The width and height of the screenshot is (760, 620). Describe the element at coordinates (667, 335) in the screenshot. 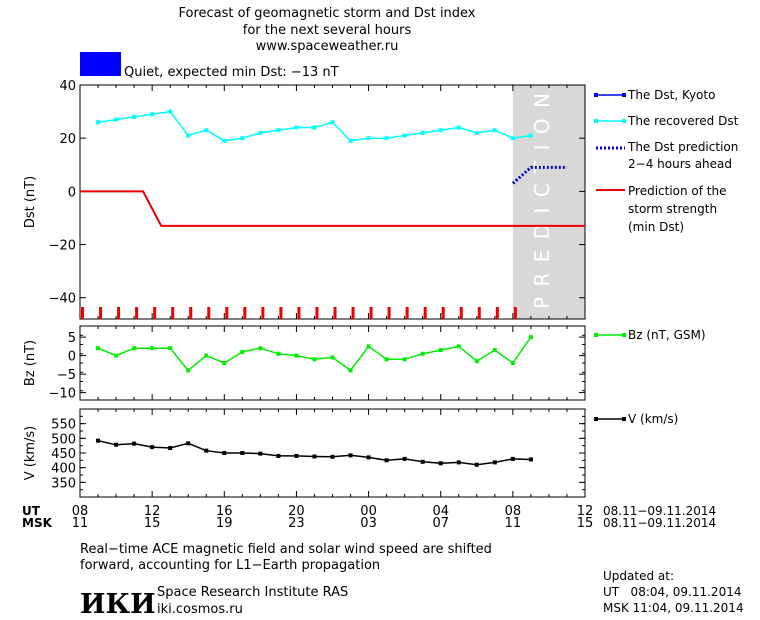

I see `legend-bz-label: Bz (nT, GSM)` at that location.